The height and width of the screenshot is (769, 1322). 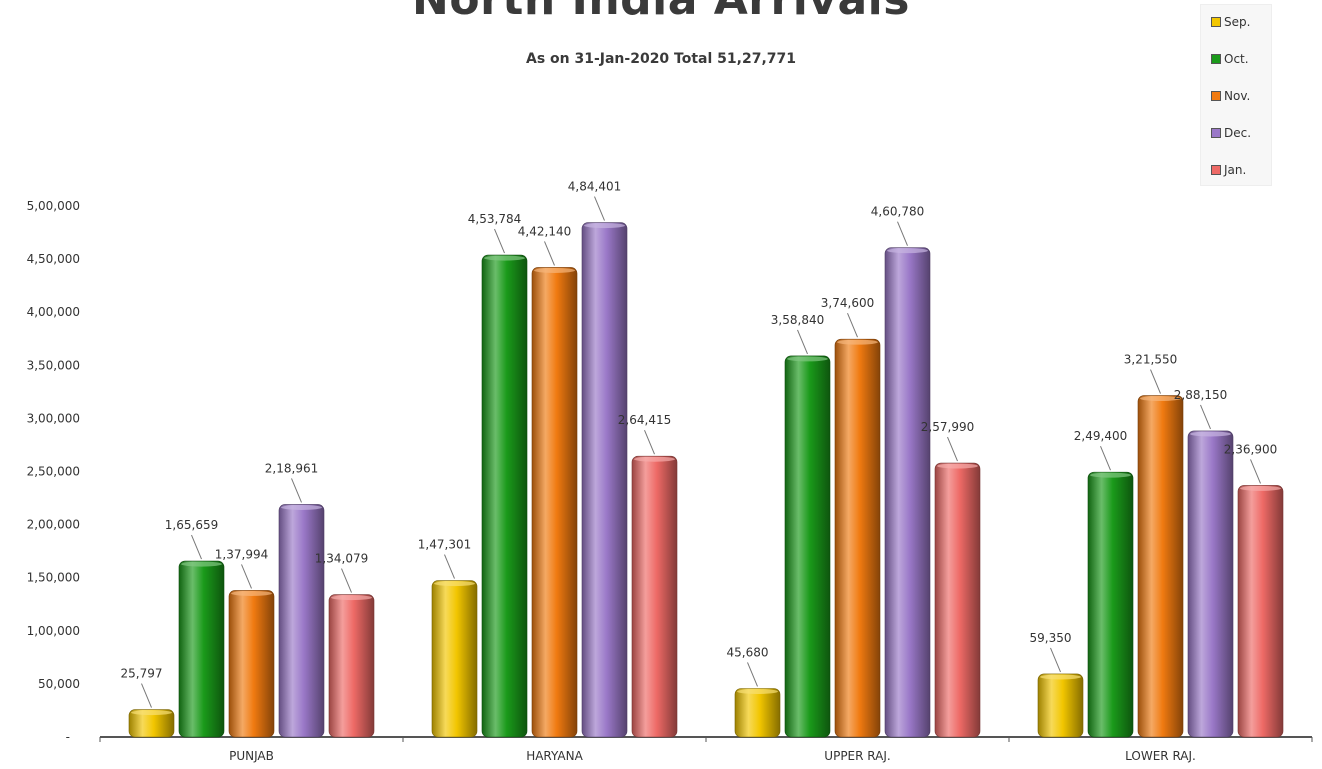 I want to click on legend-label: Dec., so click(x=1238, y=133).